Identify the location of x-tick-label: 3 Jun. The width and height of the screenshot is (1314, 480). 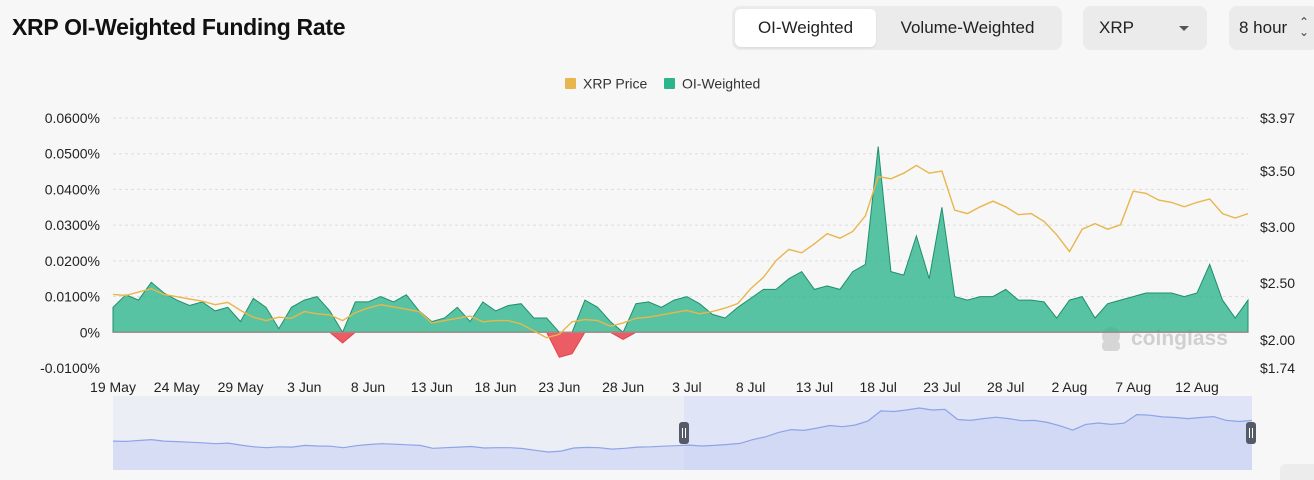
(304, 387).